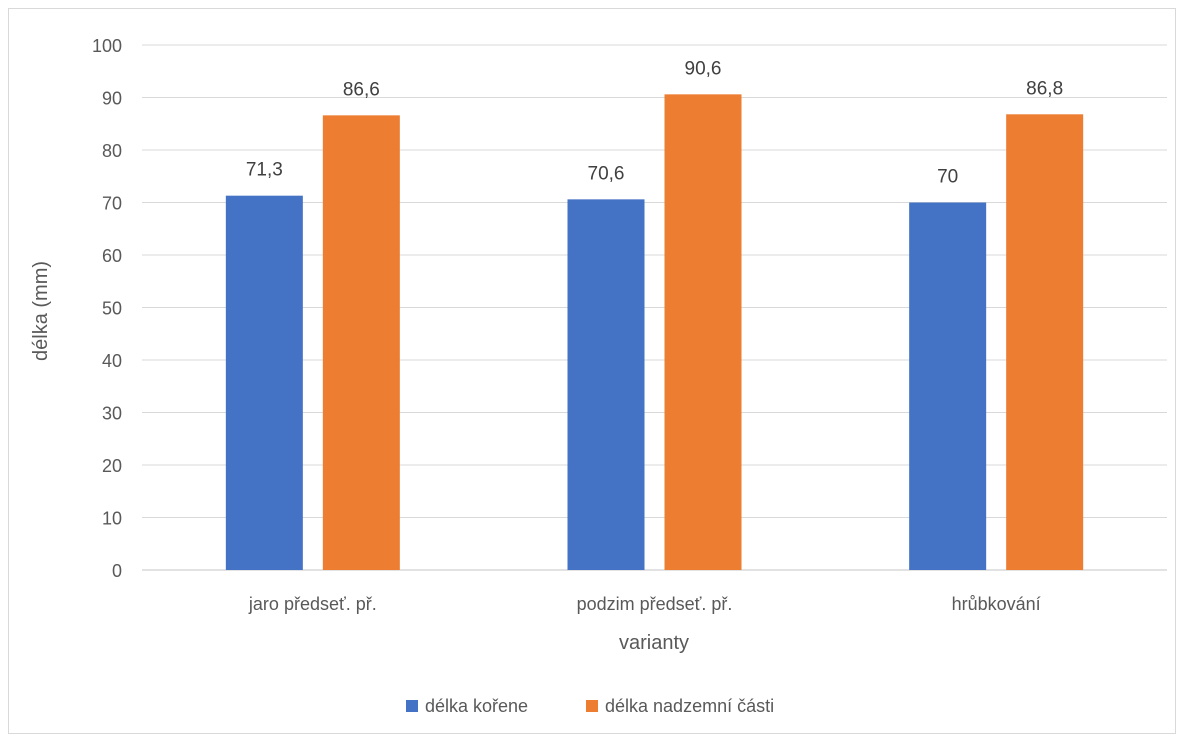 This screenshot has width=1186, height=742. Describe the element at coordinates (996, 604) in the screenshot. I see `x-tick-label: hrůbkování` at that location.